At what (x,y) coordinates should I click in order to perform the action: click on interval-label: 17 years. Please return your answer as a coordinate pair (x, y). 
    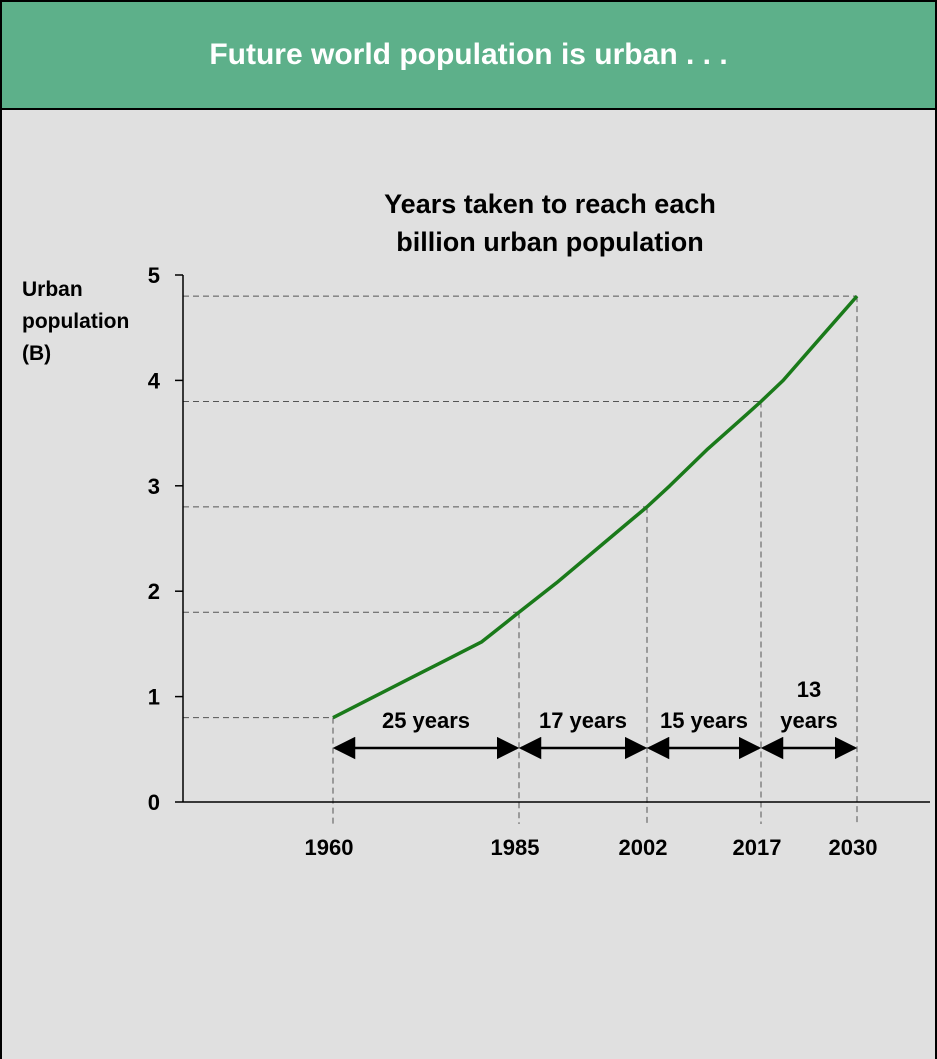
    Looking at the image, I should click on (583, 720).